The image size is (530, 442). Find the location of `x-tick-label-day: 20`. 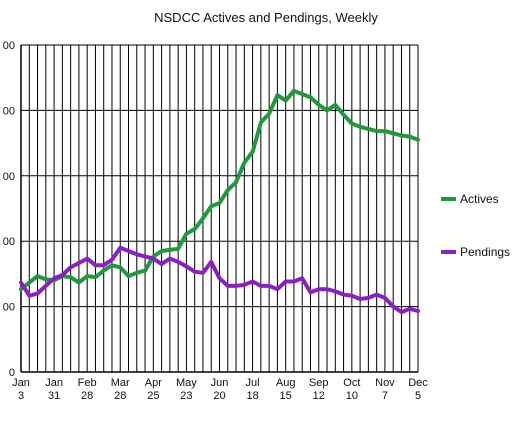

x-tick-label-day: 20 is located at coordinates (219, 396).